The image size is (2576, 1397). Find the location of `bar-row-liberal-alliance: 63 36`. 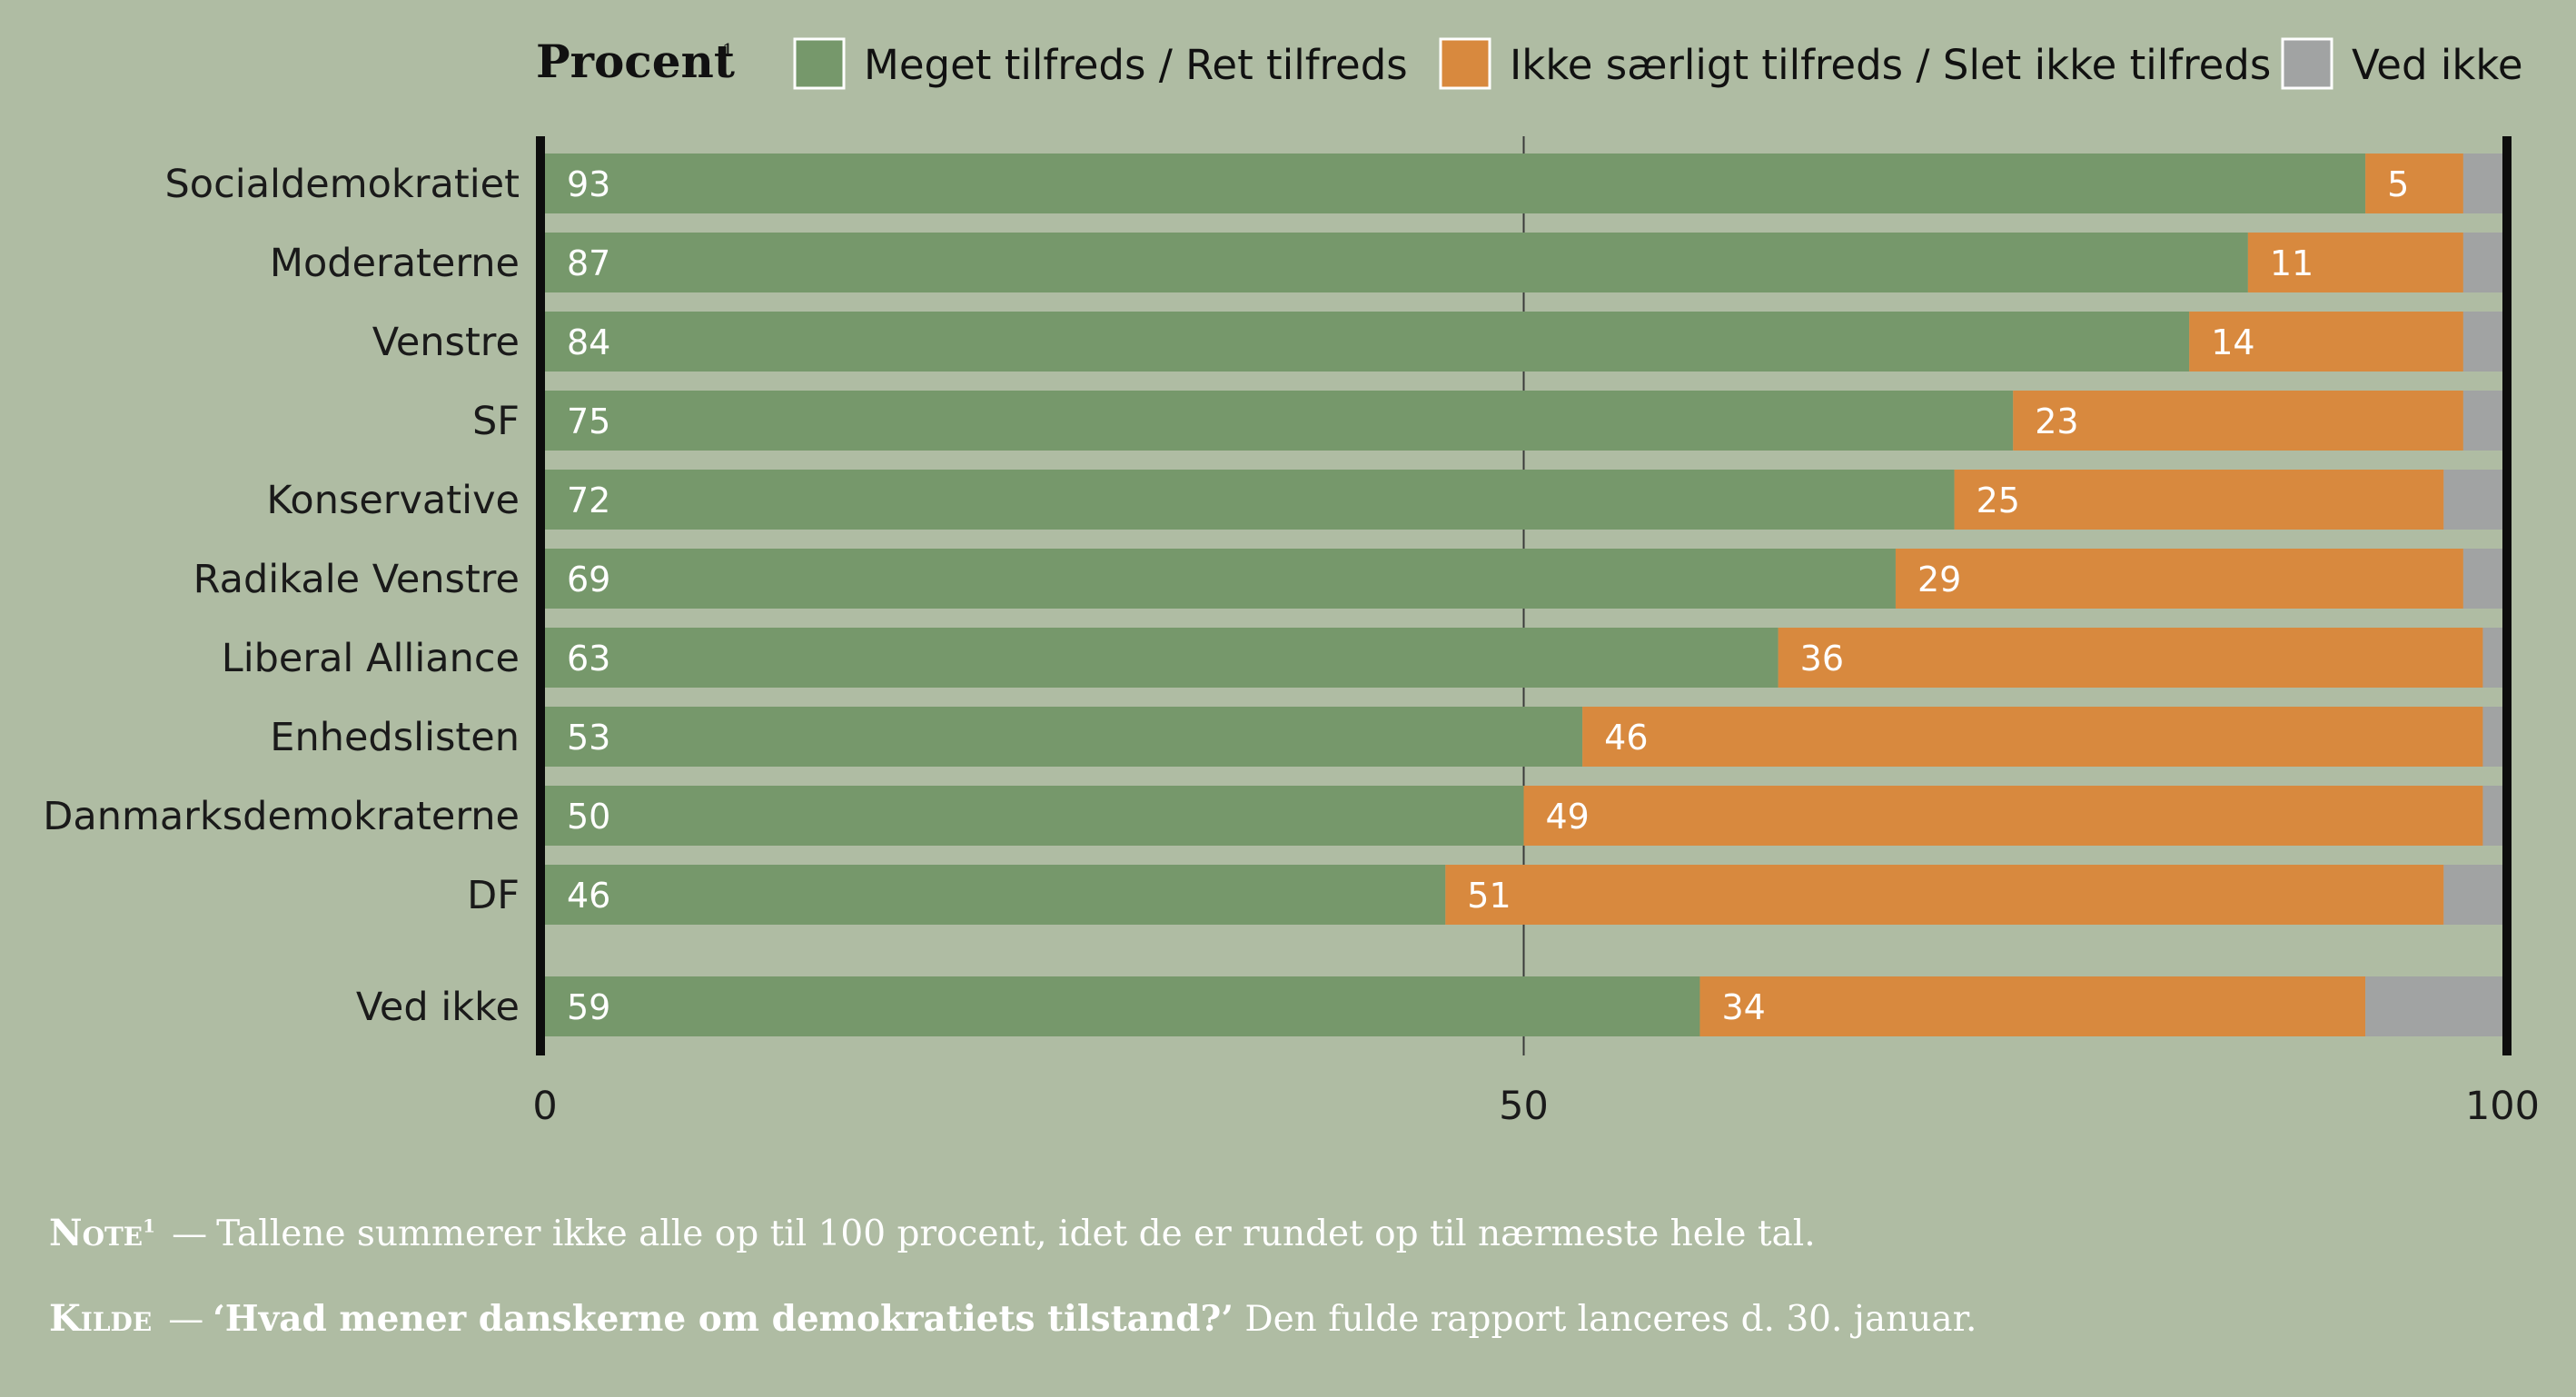

bar-row-liberal-alliance: 63 36 is located at coordinates (1523, 658).